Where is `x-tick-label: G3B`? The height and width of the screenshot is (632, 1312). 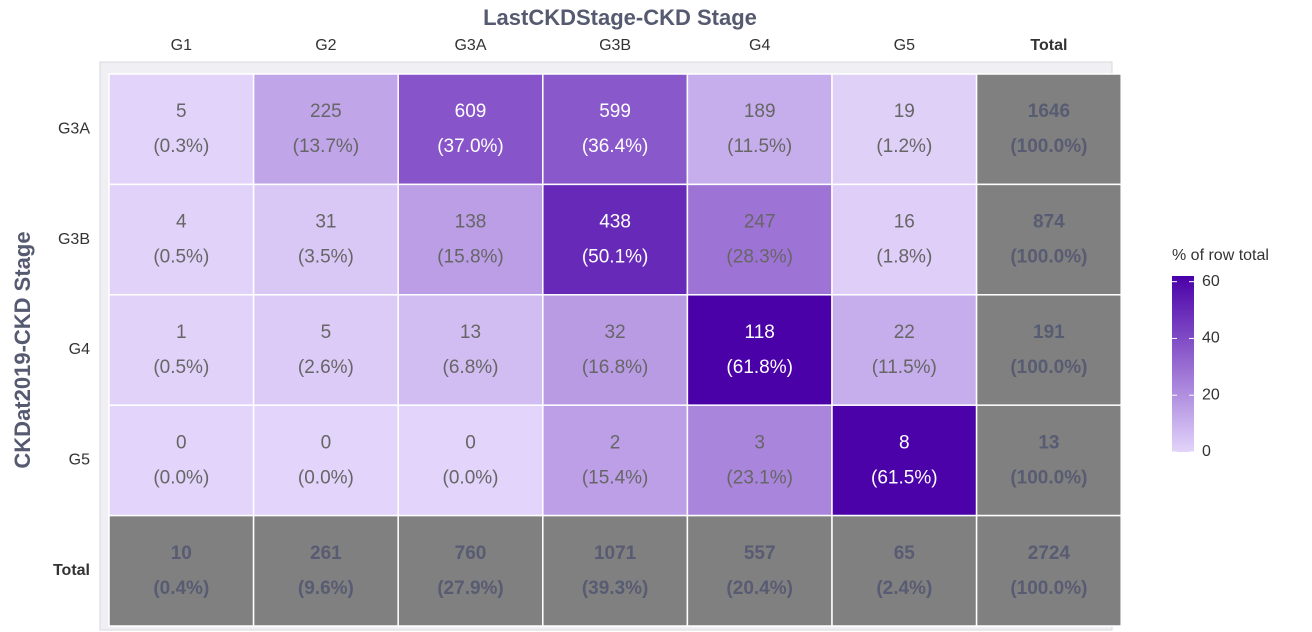
x-tick-label: G3B is located at coordinates (615, 45).